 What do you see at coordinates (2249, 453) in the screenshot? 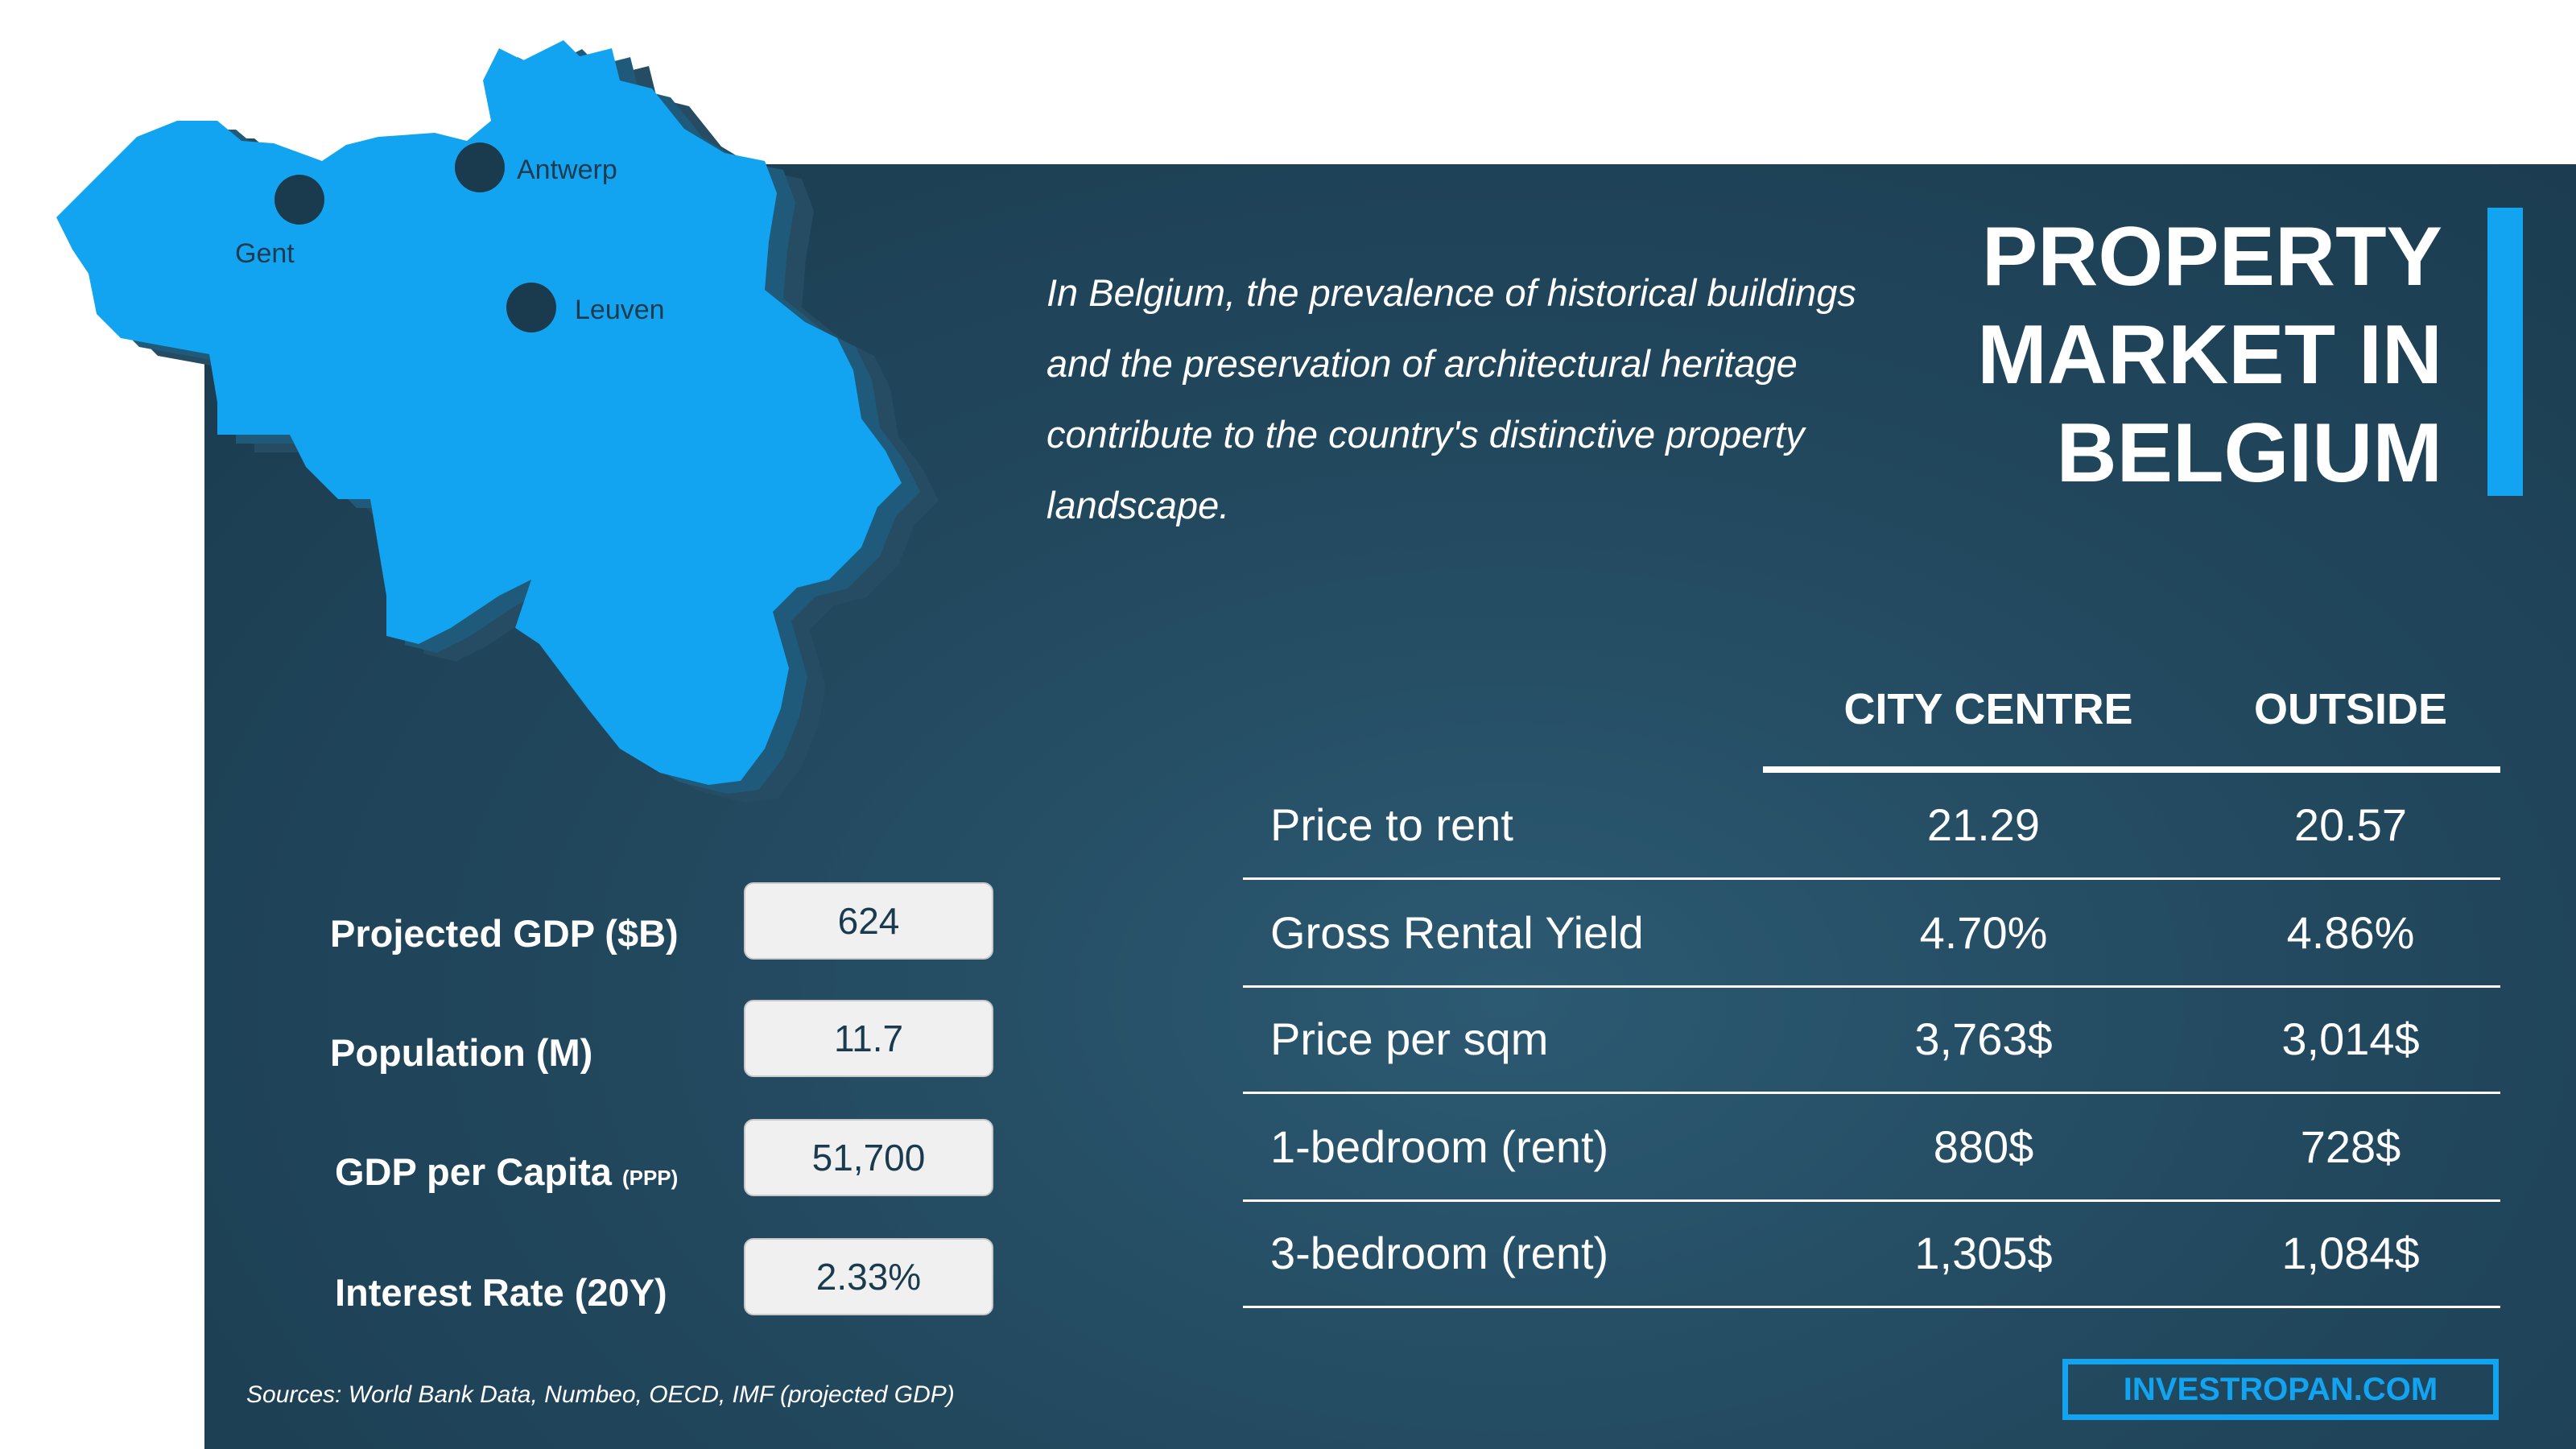
I see `title-line-3: BELGIUM` at bounding box center [2249, 453].